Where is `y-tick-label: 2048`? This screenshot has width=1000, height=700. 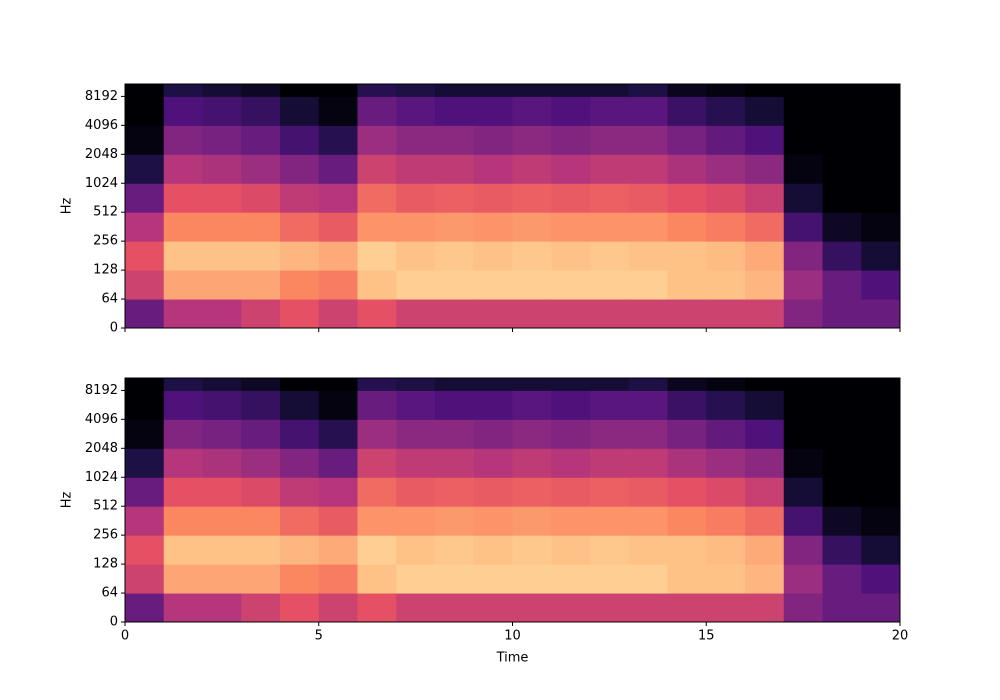
y-tick-label: 2048 is located at coordinates (101, 448).